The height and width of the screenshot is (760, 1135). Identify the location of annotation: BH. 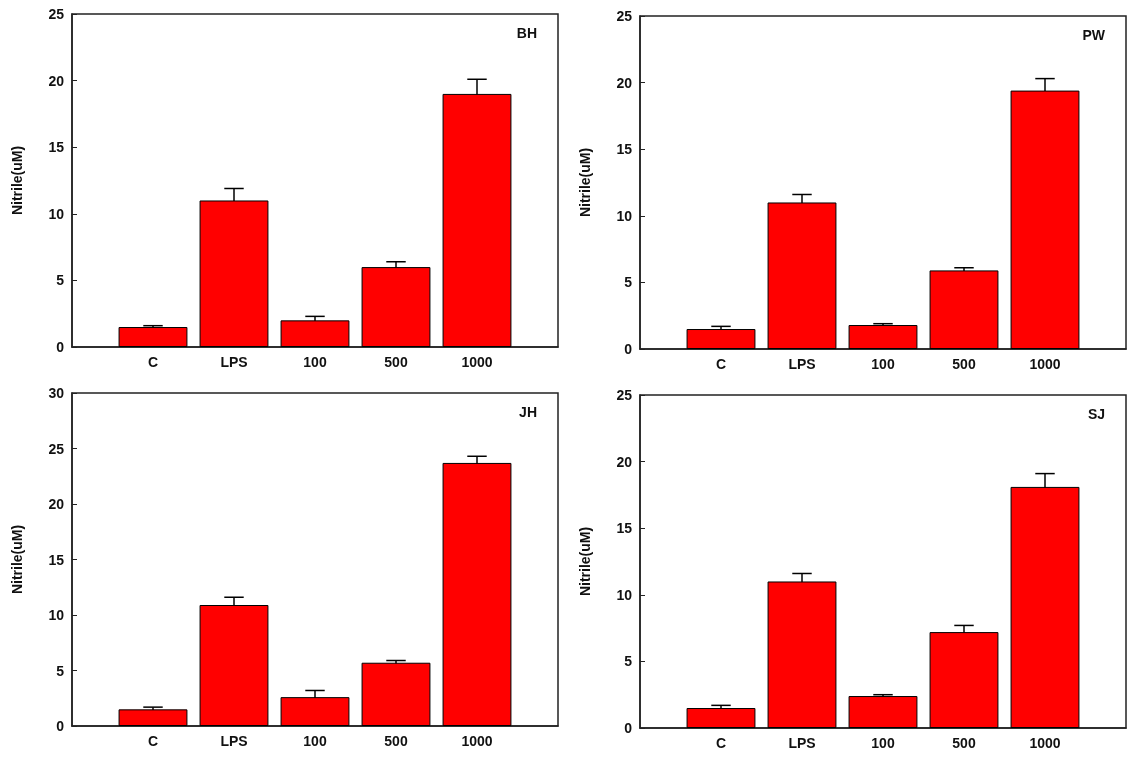
(527, 33).